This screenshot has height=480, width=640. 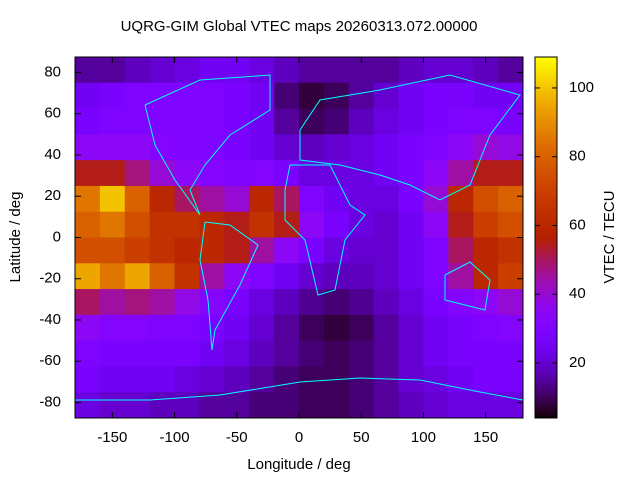 I want to click on colorbar-frame, so click(x=546, y=237).